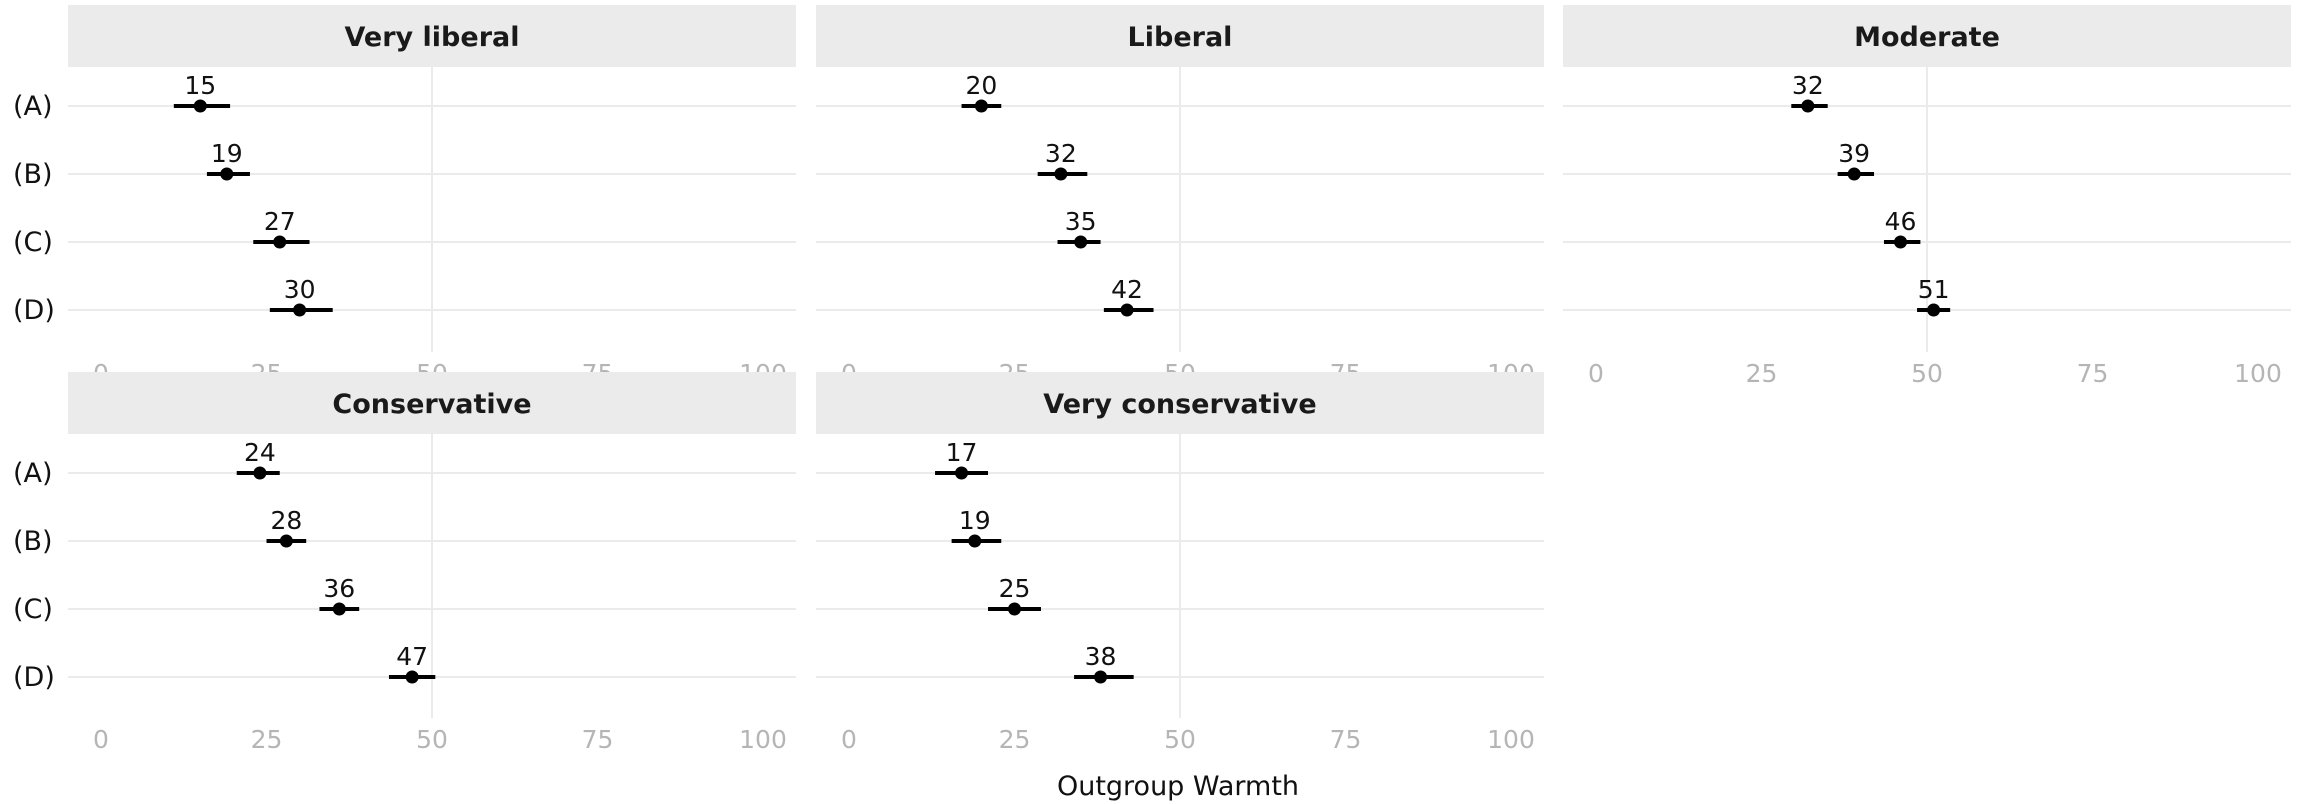 Image resolution: width=2303 pixels, height=804 pixels. Describe the element at coordinates (280, 221) in the screenshot. I see `data-label: 27` at that location.